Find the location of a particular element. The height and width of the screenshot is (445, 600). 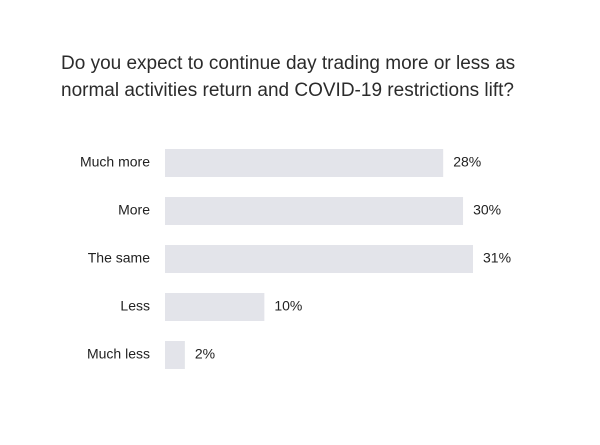

value-label-much-more: 28% is located at coordinates (467, 162).